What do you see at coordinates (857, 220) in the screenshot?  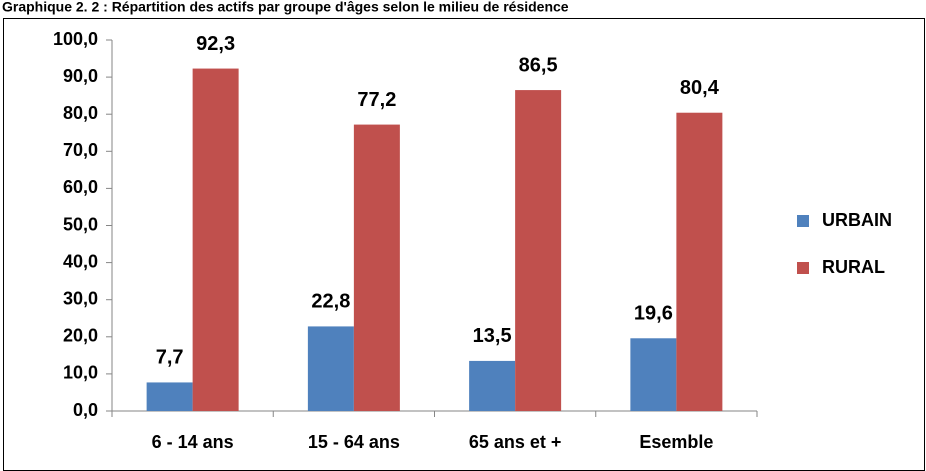 I see `legend-label: URBAIN` at bounding box center [857, 220].